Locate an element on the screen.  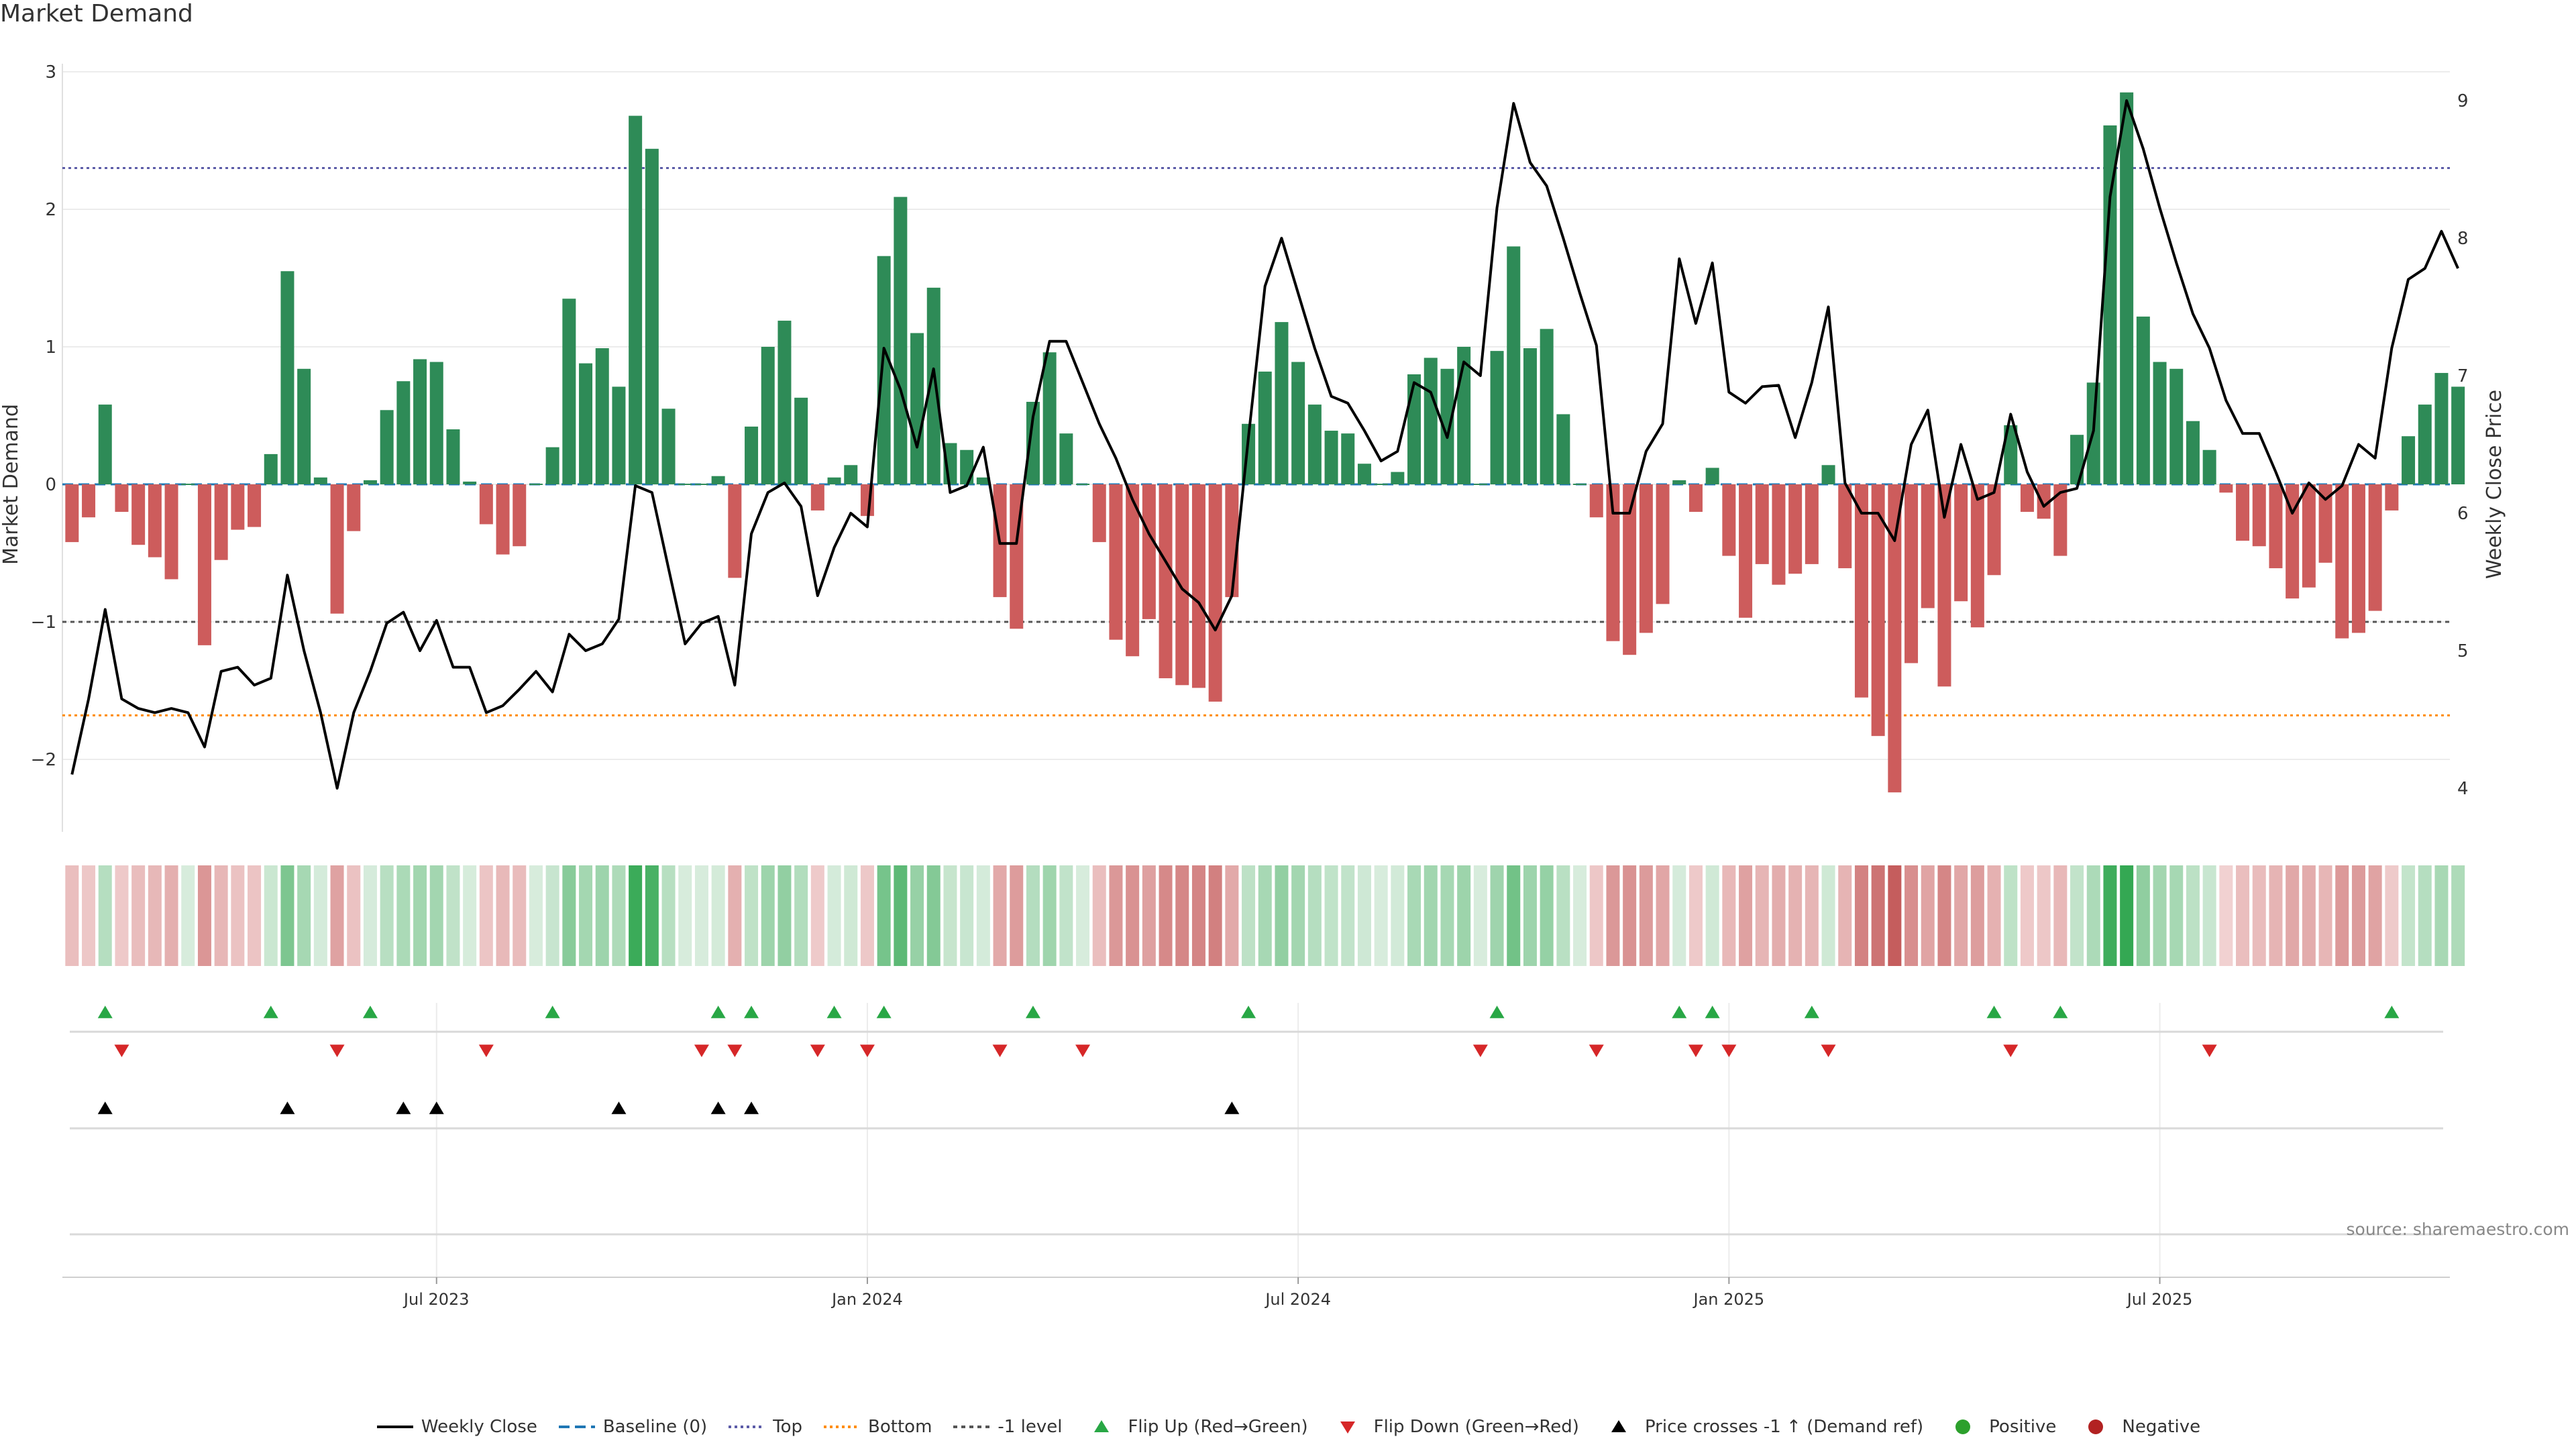
source-note: source: sharemaestro.com is located at coordinates (2458, 1229).